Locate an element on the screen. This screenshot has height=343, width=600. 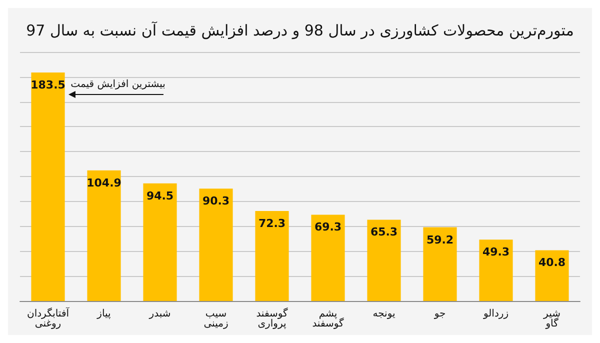
data-label: 59.2 is located at coordinates (440, 239).